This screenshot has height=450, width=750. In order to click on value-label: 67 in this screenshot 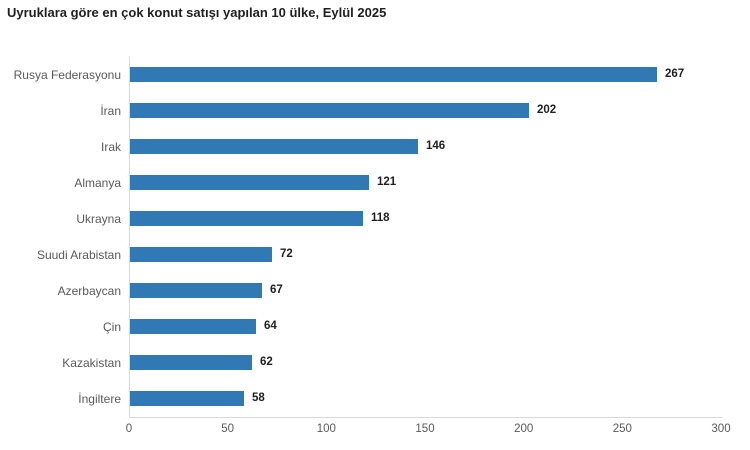, I will do `click(276, 290)`.